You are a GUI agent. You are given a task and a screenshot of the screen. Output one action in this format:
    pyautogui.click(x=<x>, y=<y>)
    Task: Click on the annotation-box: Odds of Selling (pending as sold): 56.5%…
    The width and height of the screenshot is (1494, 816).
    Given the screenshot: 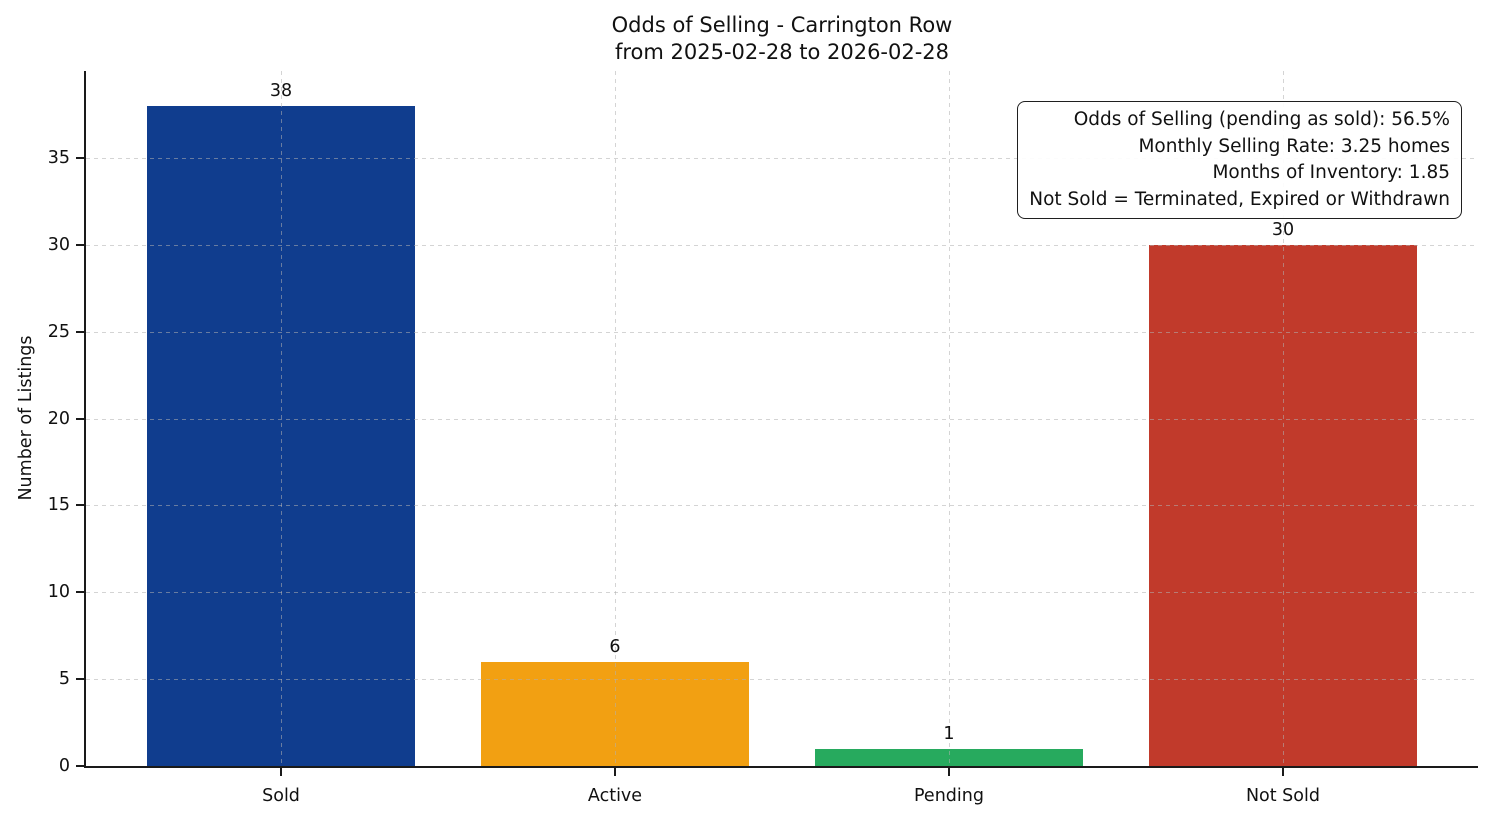 What is the action you would take?
    pyautogui.click(x=1239, y=160)
    